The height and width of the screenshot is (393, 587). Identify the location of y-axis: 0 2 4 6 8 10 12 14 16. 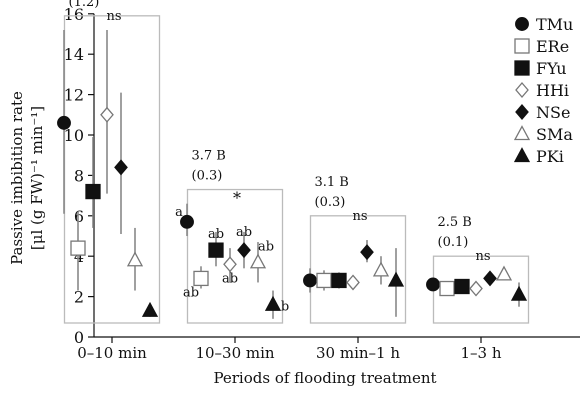
(79, 176).